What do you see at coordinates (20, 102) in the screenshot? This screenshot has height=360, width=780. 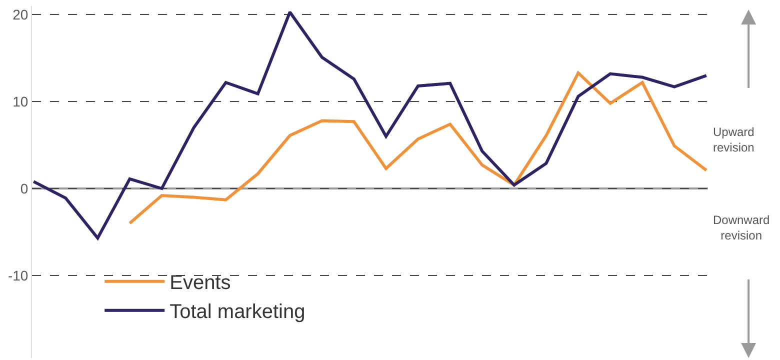 I see `y-tick-label: 10` at bounding box center [20, 102].